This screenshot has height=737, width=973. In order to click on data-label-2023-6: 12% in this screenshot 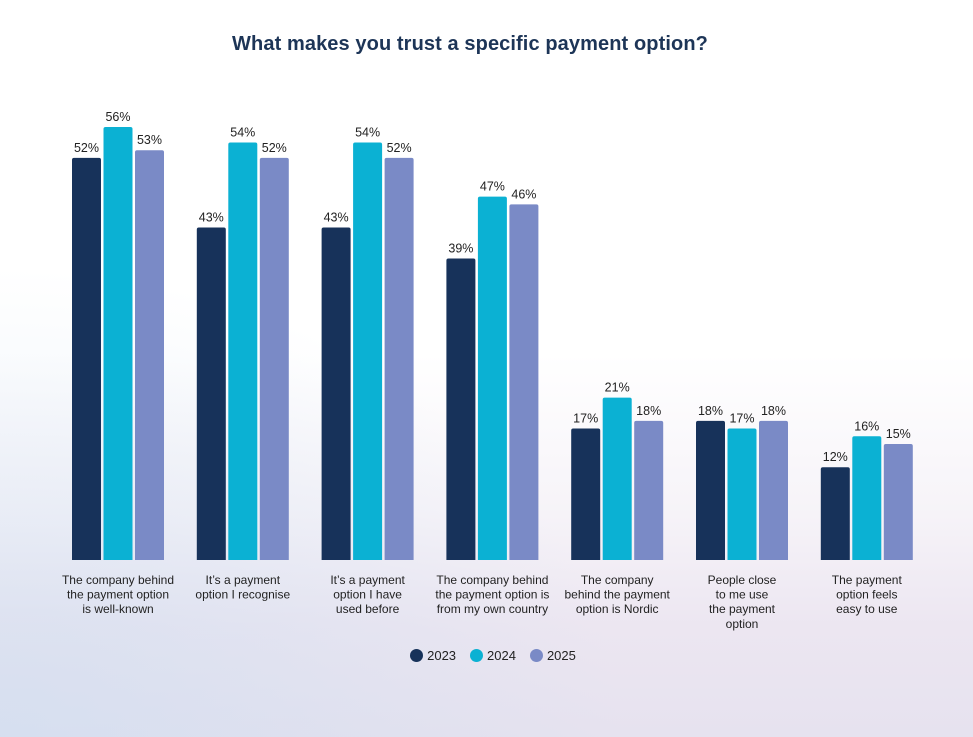, I will do `click(835, 457)`.